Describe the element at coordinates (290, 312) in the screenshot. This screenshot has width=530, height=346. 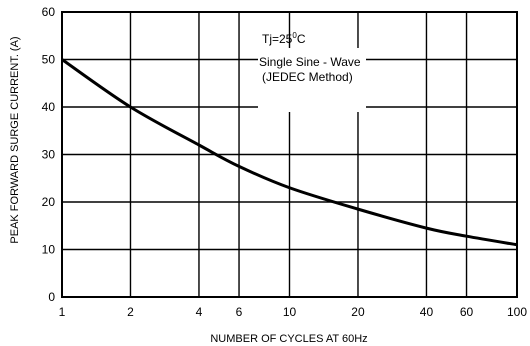
I see `x-tick-label: 10` at that location.